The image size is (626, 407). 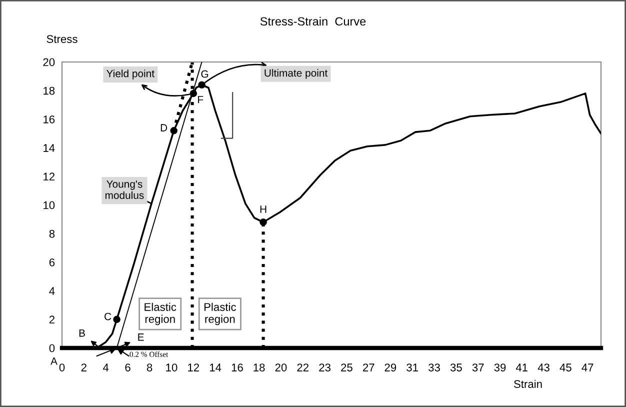 I want to click on y-tick-label: 4, so click(x=52, y=291).